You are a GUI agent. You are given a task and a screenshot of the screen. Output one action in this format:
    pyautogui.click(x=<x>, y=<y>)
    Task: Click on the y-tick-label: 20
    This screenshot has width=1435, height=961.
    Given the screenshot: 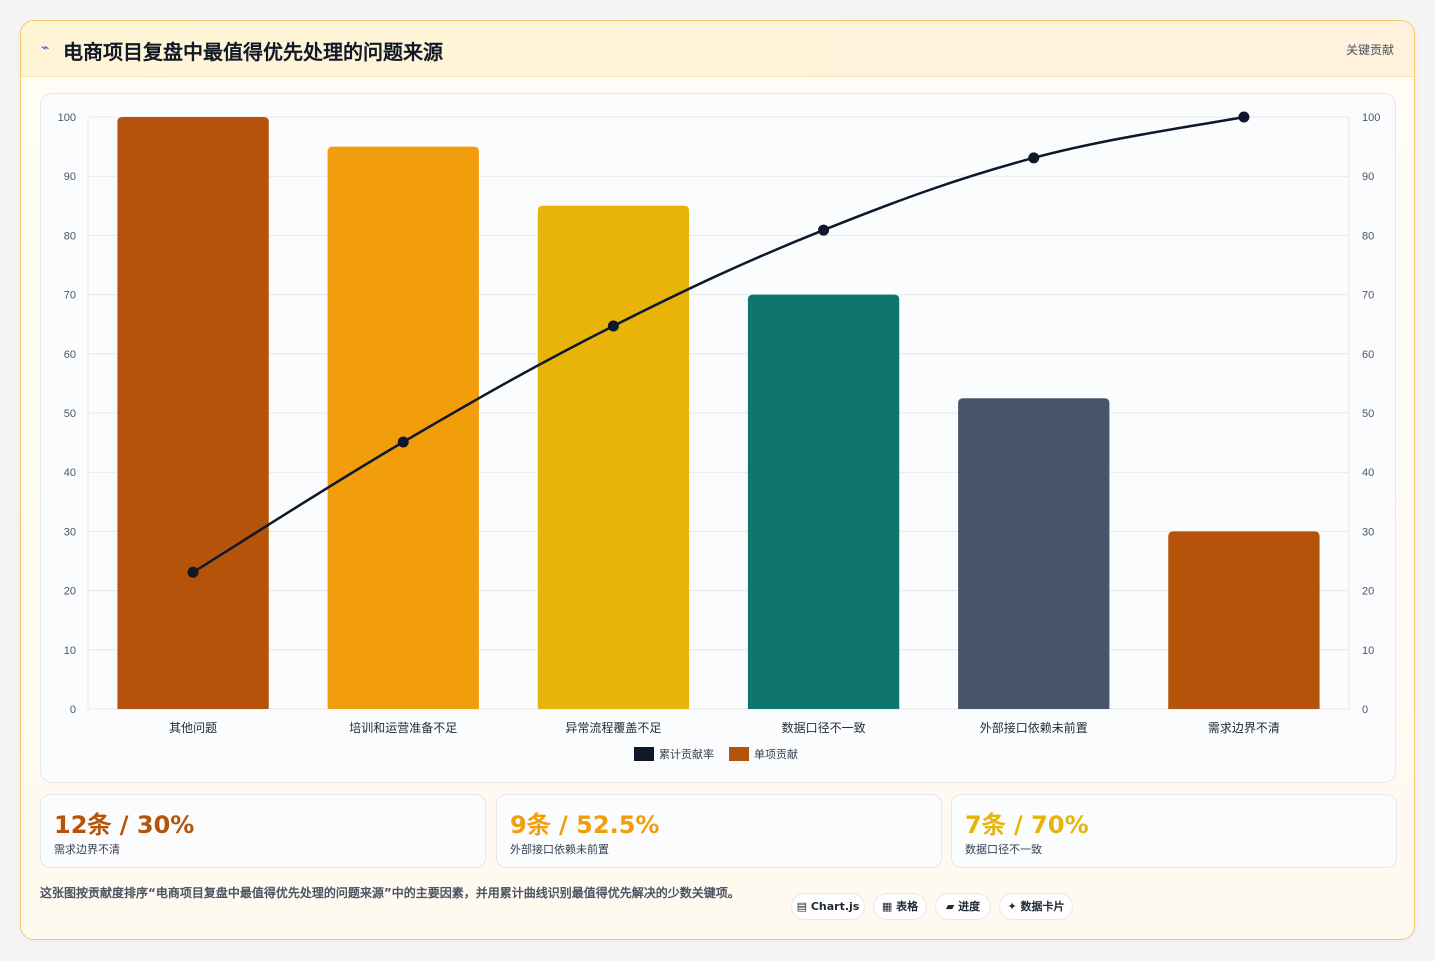 What is the action you would take?
    pyautogui.click(x=70, y=592)
    